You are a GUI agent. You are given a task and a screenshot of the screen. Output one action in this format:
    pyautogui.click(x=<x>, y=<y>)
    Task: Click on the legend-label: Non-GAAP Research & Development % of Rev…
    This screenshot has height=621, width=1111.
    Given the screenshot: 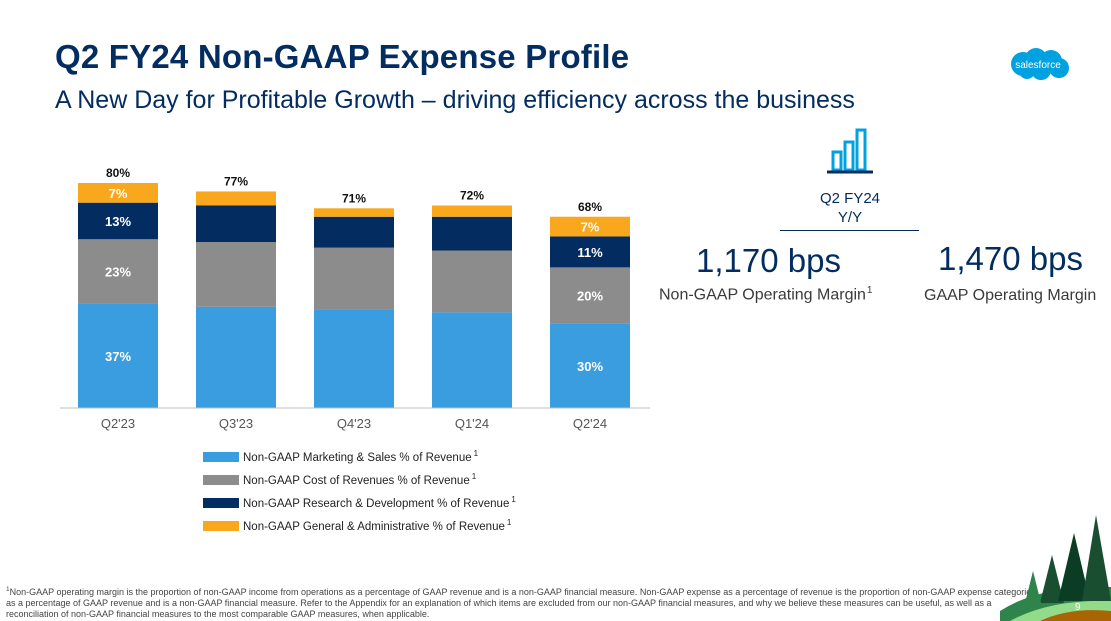 What is the action you would take?
    pyautogui.click(x=379, y=502)
    